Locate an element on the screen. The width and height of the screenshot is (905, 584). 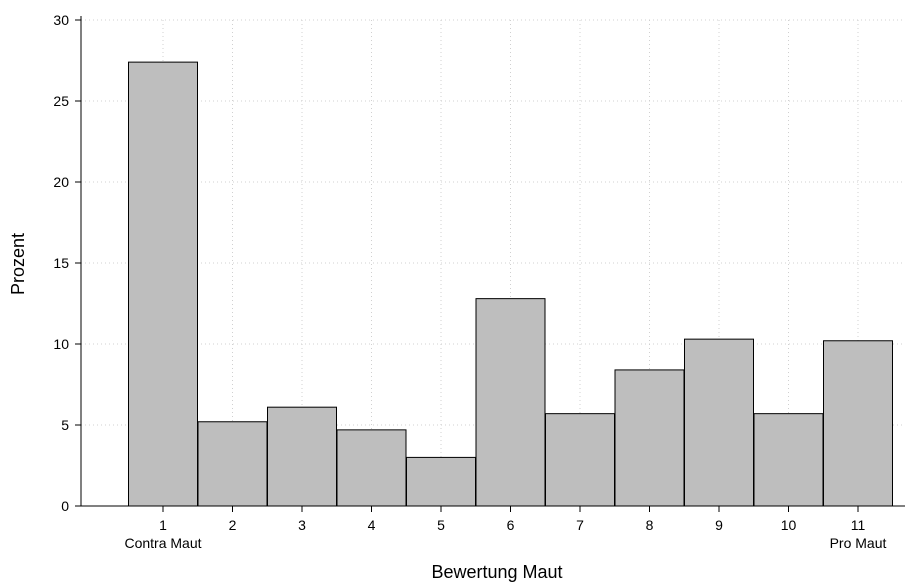
x-tick-label: 4 is located at coordinates (372, 525).